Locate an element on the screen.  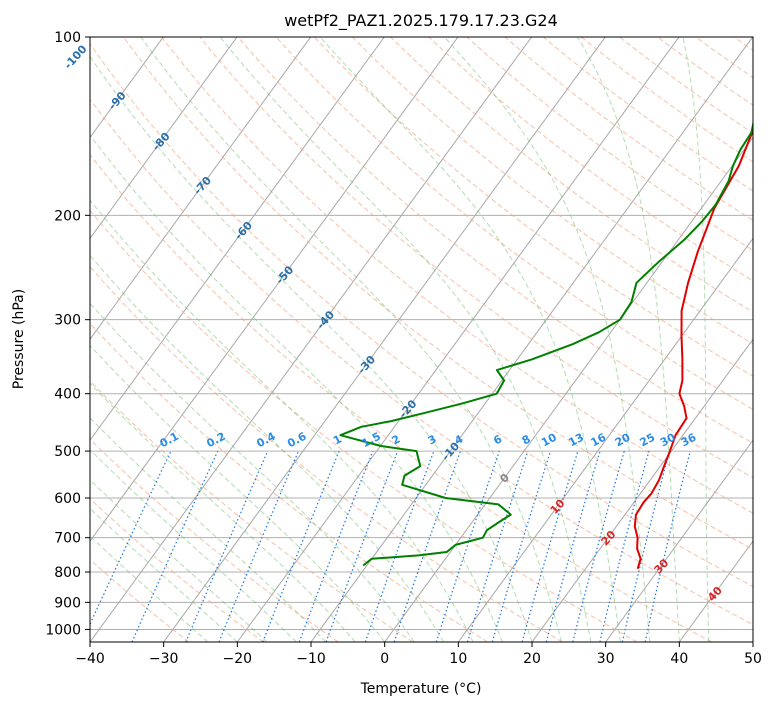
y-tick-label: 900 is located at coordinates (67, 603).